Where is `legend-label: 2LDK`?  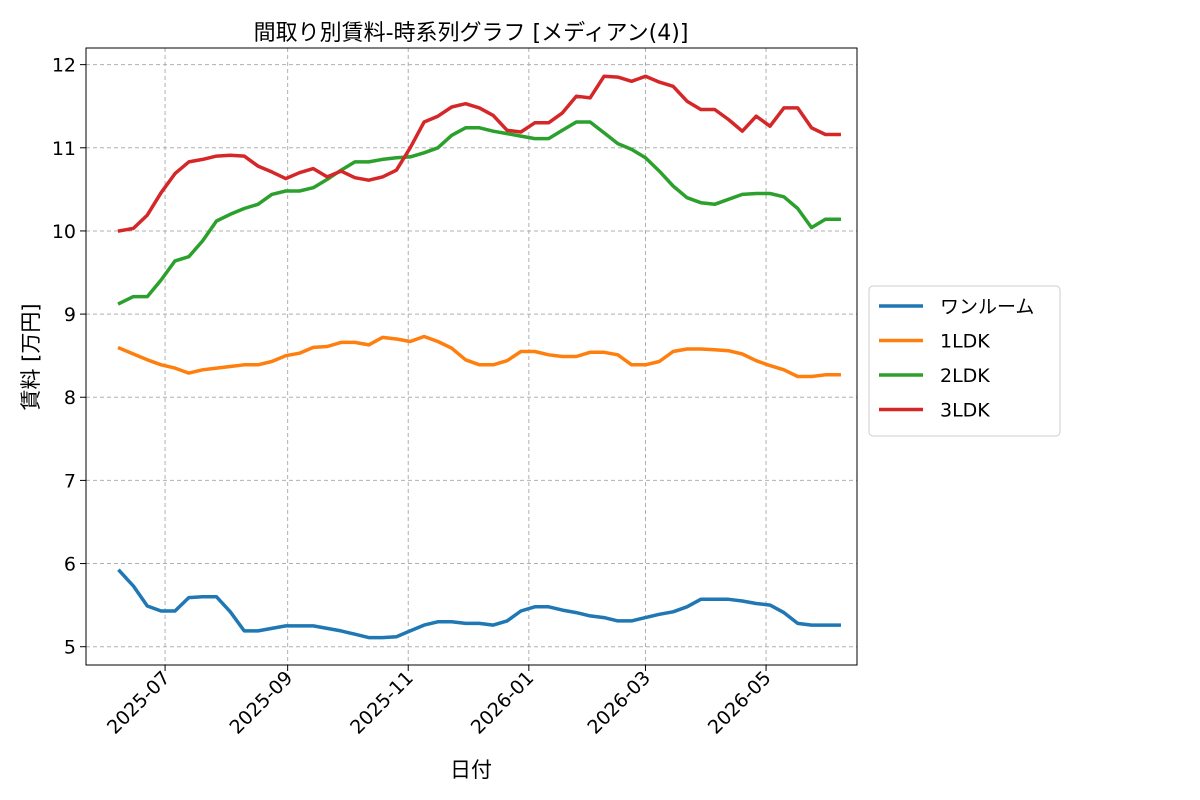
legend-label: 2LDK is located at coordinates (965, 376).